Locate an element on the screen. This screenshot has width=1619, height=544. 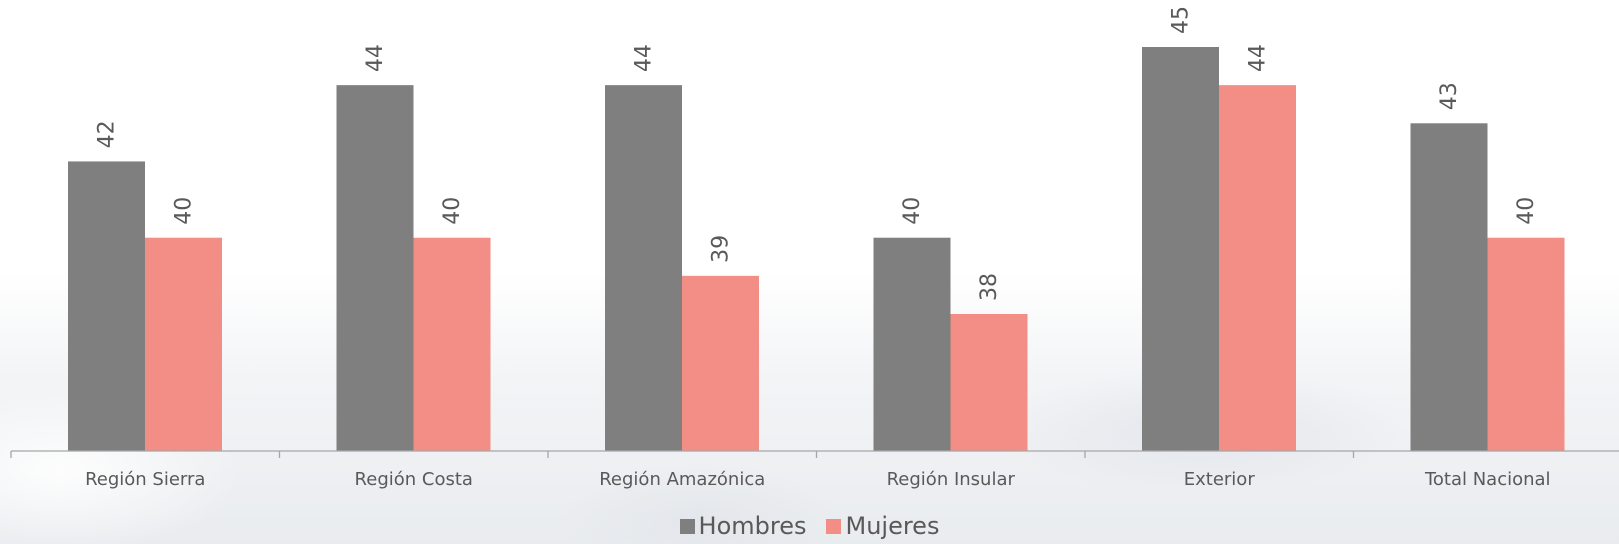
data-label-mujeres-6: 40 is located at coordinates (1526, 211).